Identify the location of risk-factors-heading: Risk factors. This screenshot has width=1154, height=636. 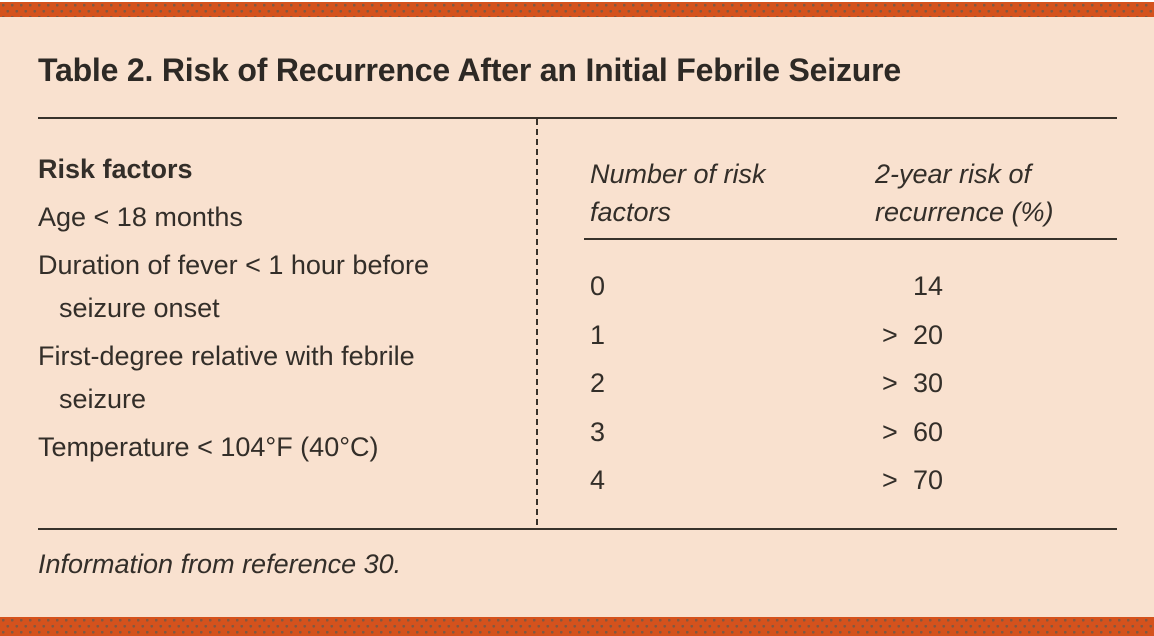
(115, 169).